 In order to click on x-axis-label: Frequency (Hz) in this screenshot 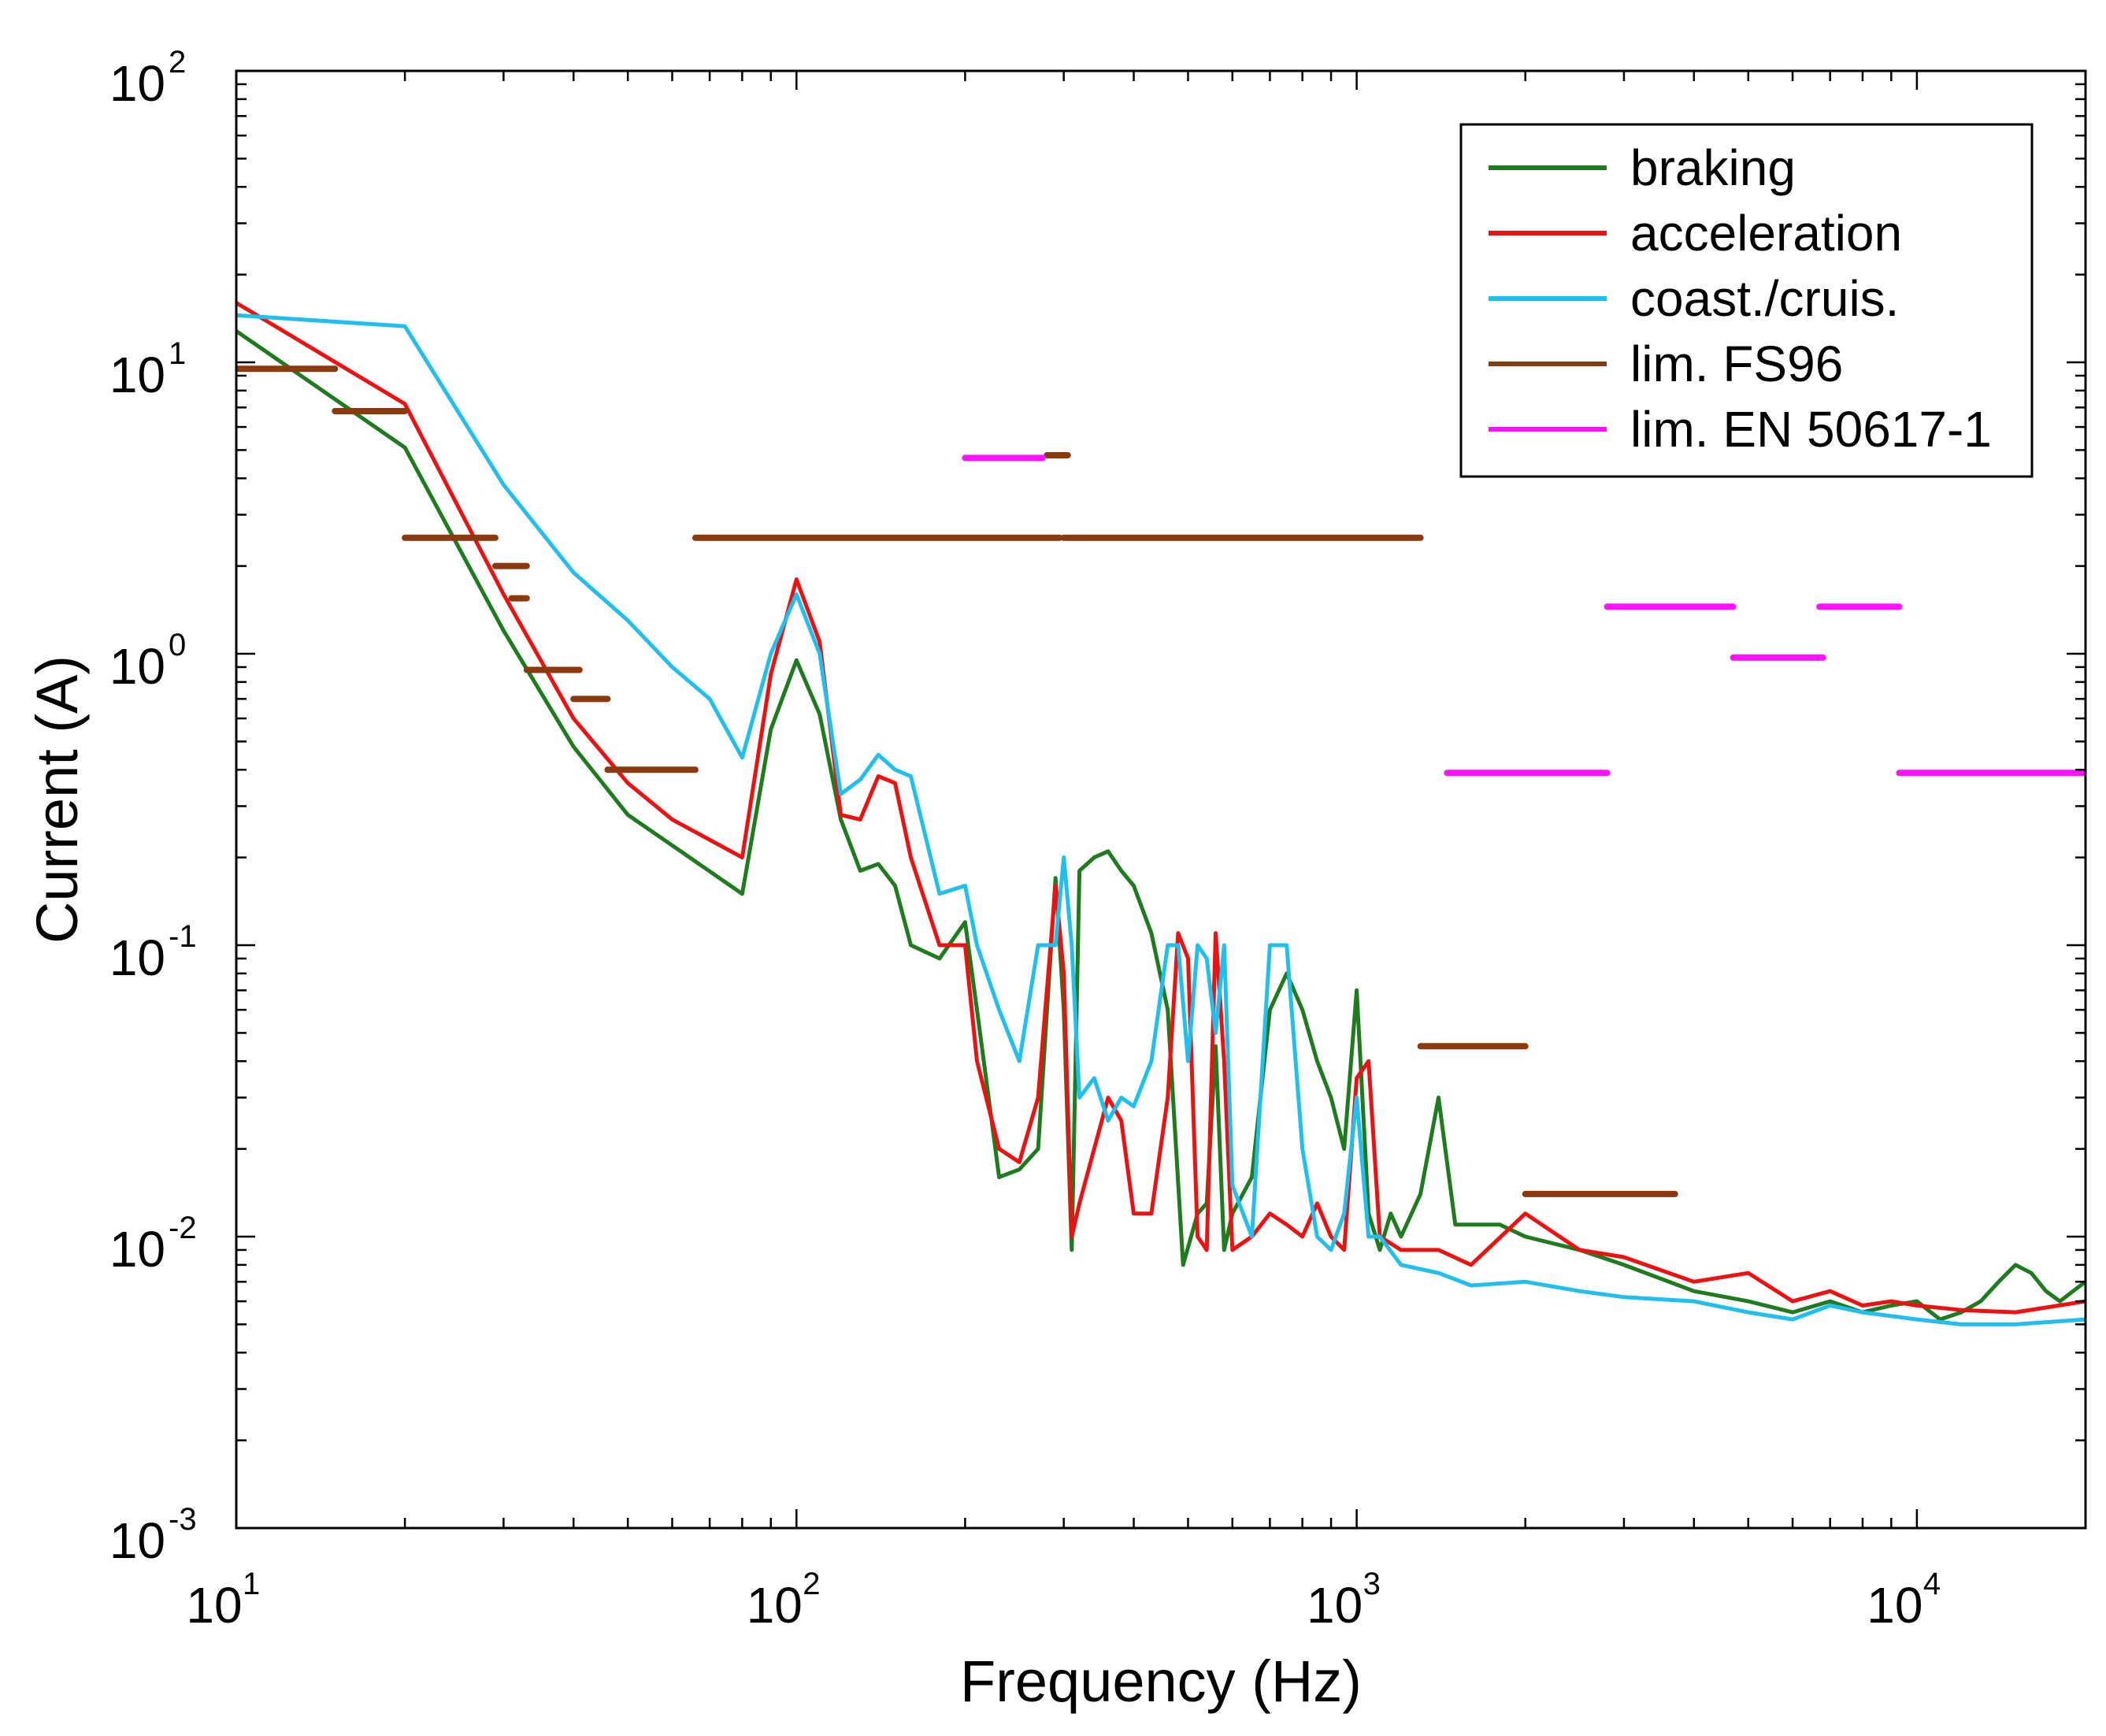, I will do `click(1161, 1681)`.